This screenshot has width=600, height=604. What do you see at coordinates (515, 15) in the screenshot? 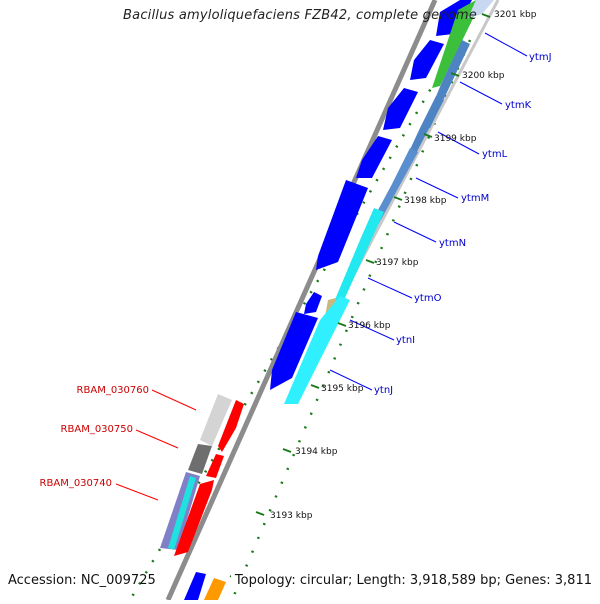
I see `kbp-label: 3201 kbp` at bounding box center [515, 15].